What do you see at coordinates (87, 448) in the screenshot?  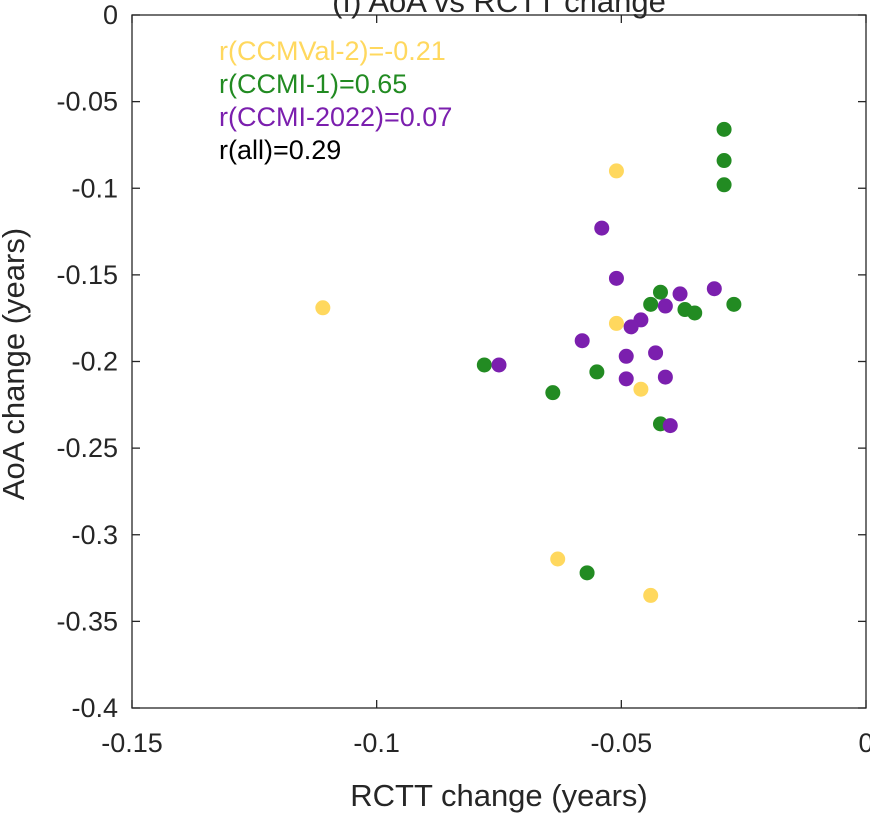 I see `y-tick-label: -0.25` at bounding box center [87, 448].